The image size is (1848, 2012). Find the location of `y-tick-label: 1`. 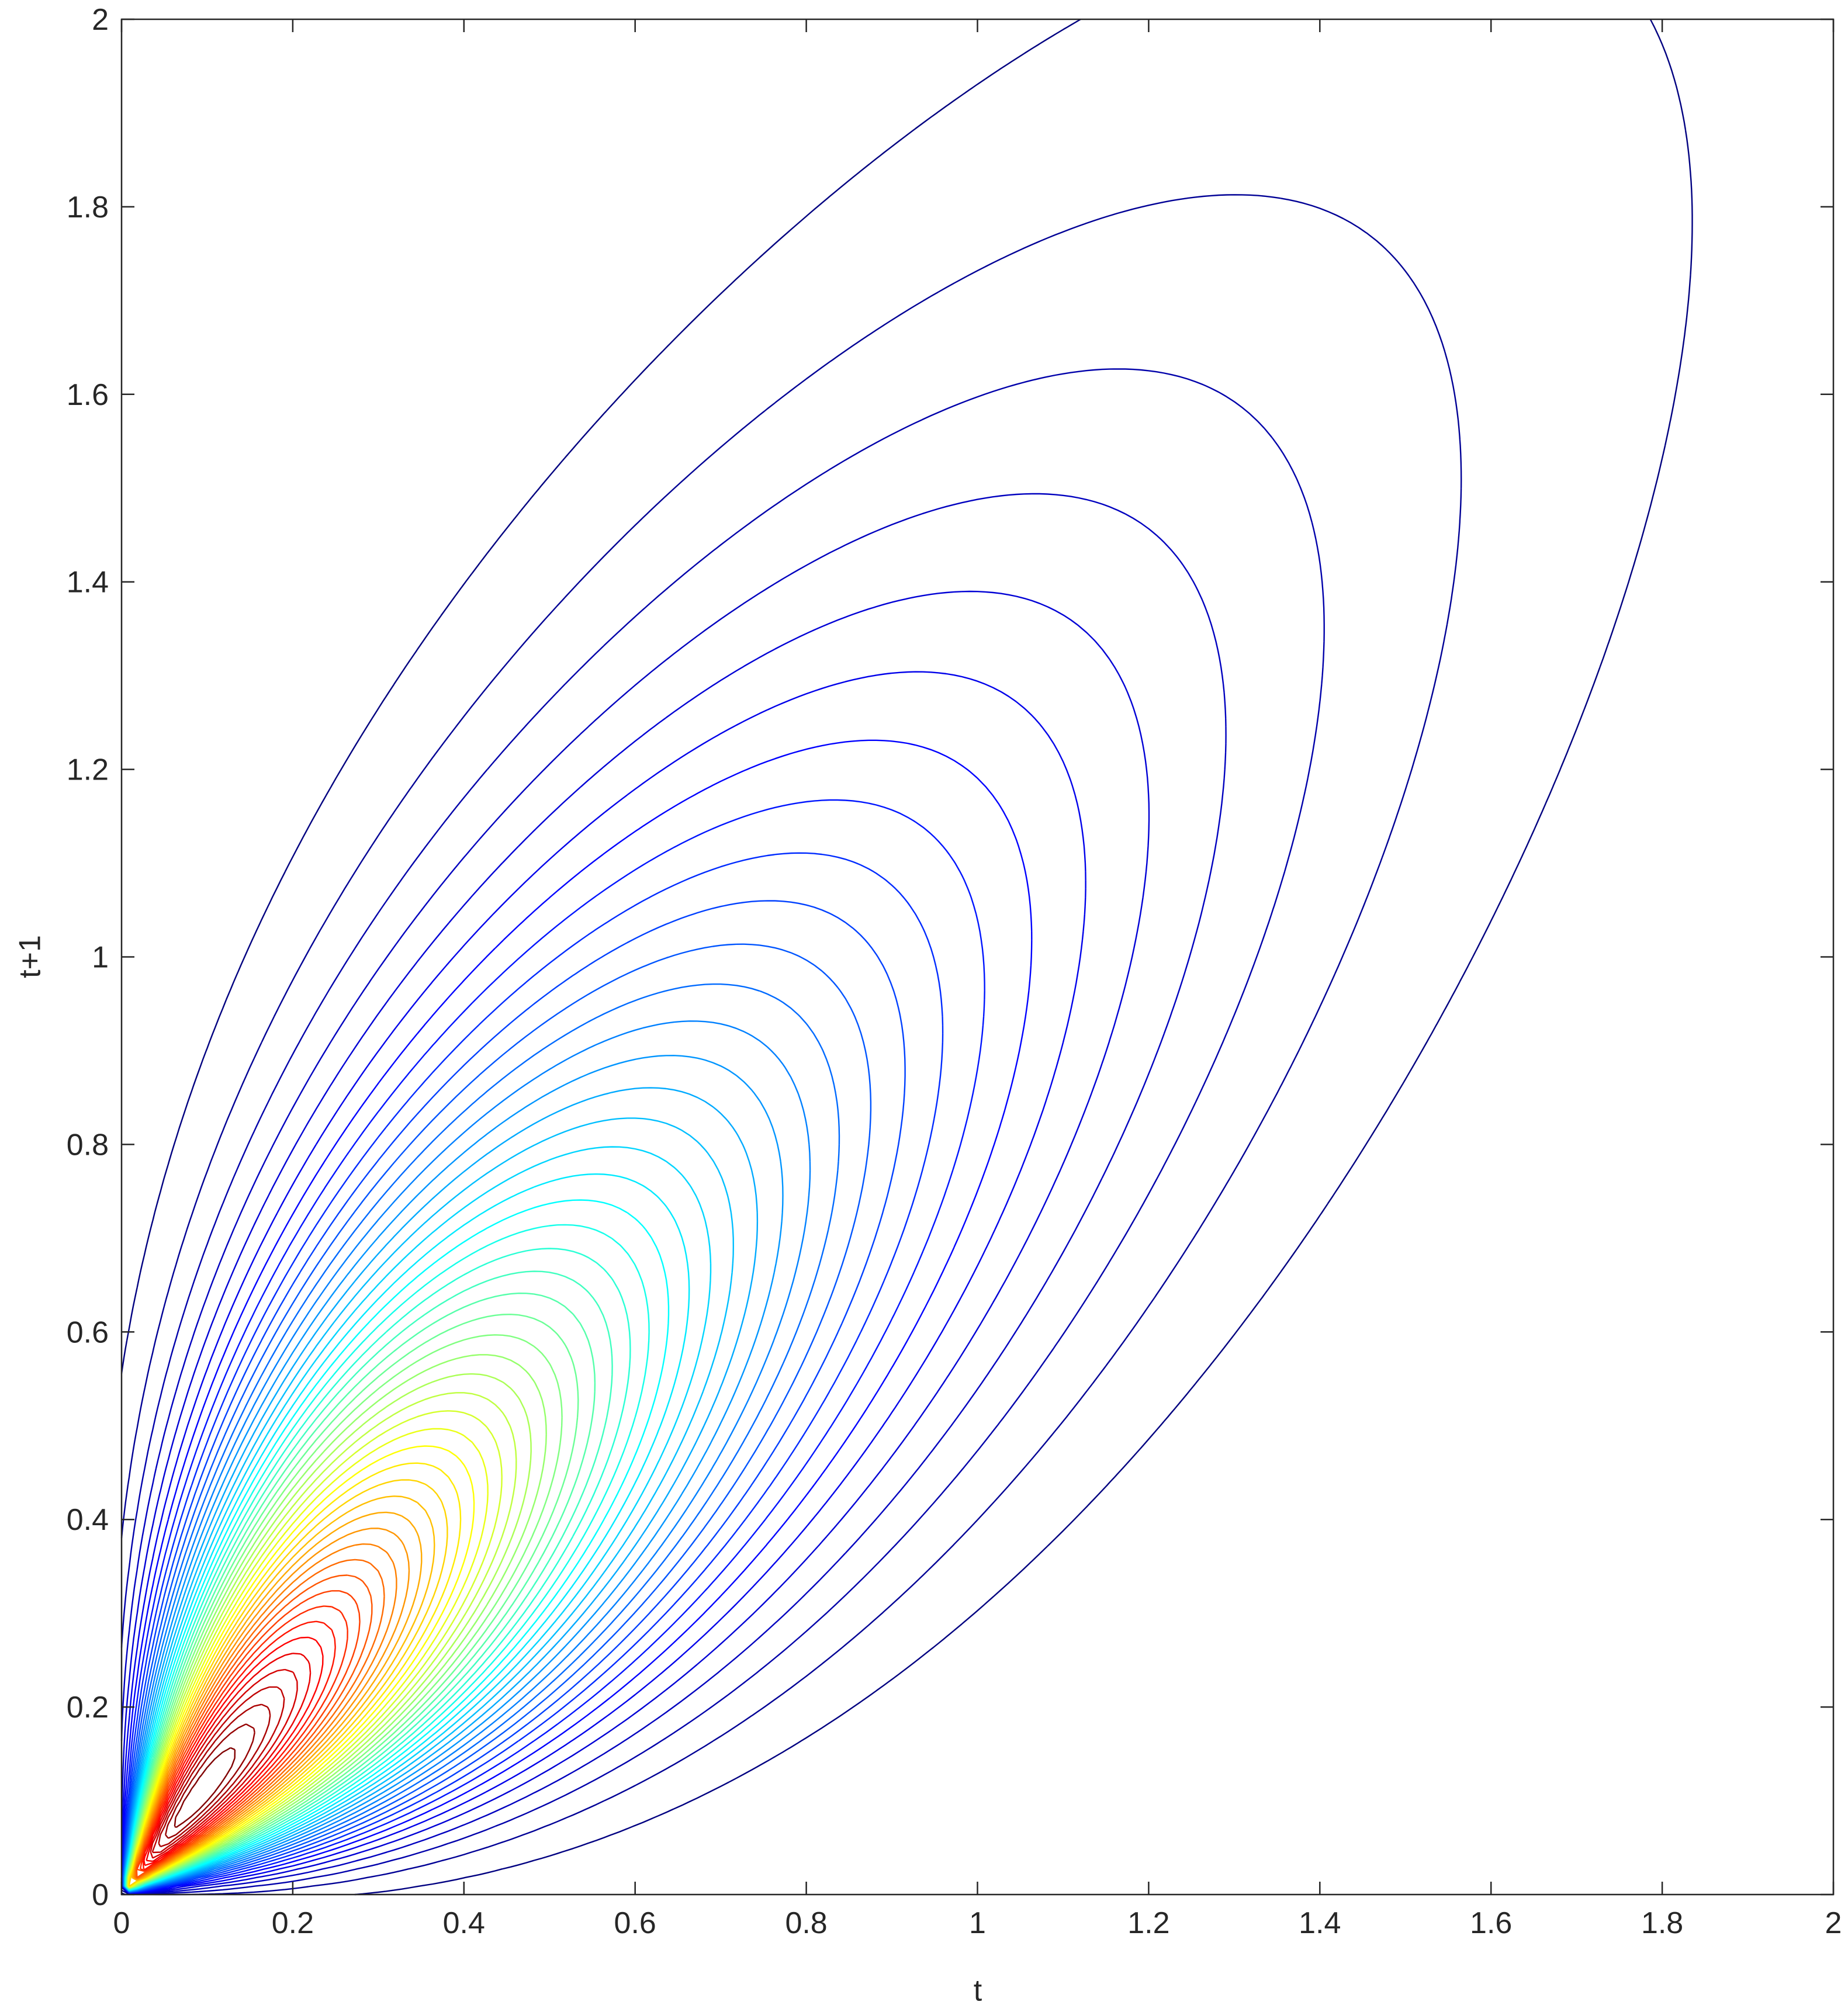

y-tick-label: 1 is located at coordinates (100, 958).